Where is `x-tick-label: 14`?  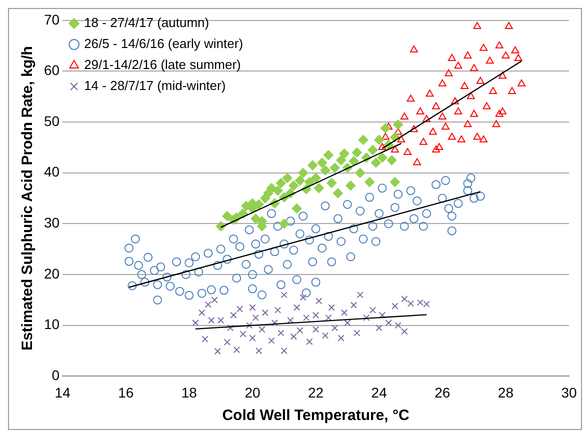
x-tick-label: 14 is located at coordinates (62, 392).